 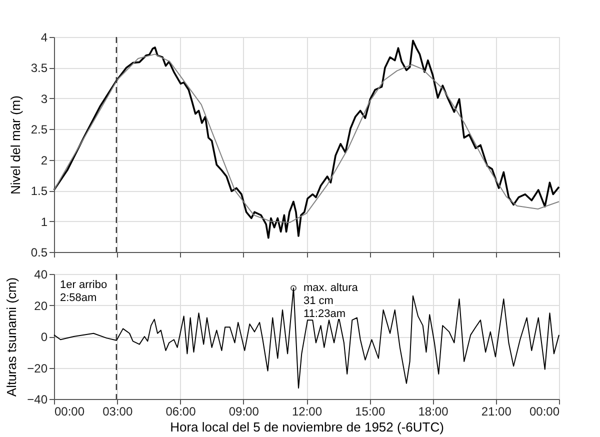 I want to click on y-tick-label: −20, so click(x=37, y=368).